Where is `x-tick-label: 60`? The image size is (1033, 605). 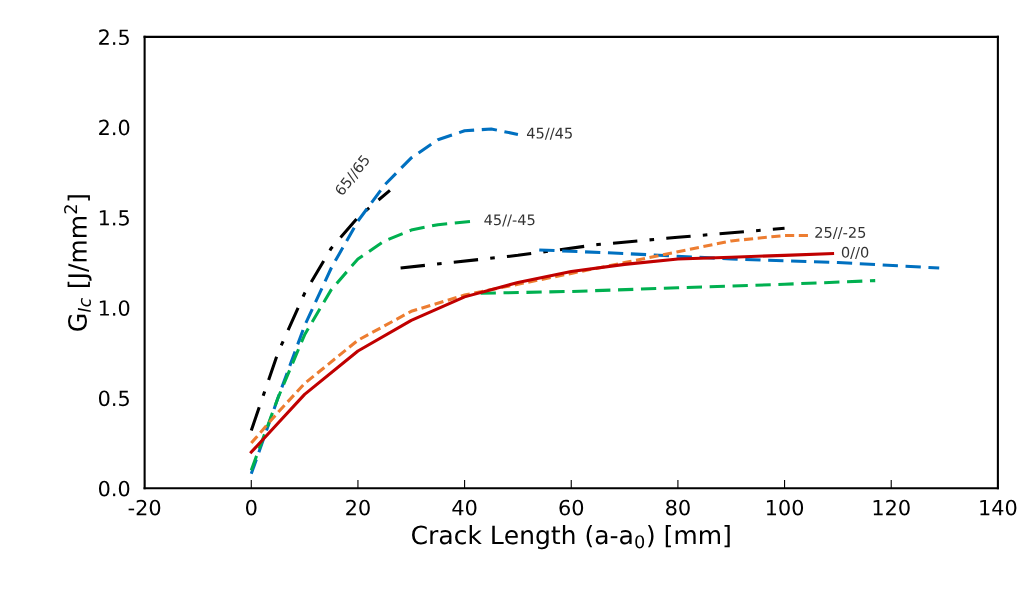 x-tick-label: 60 is located at coordinates (571, 507).